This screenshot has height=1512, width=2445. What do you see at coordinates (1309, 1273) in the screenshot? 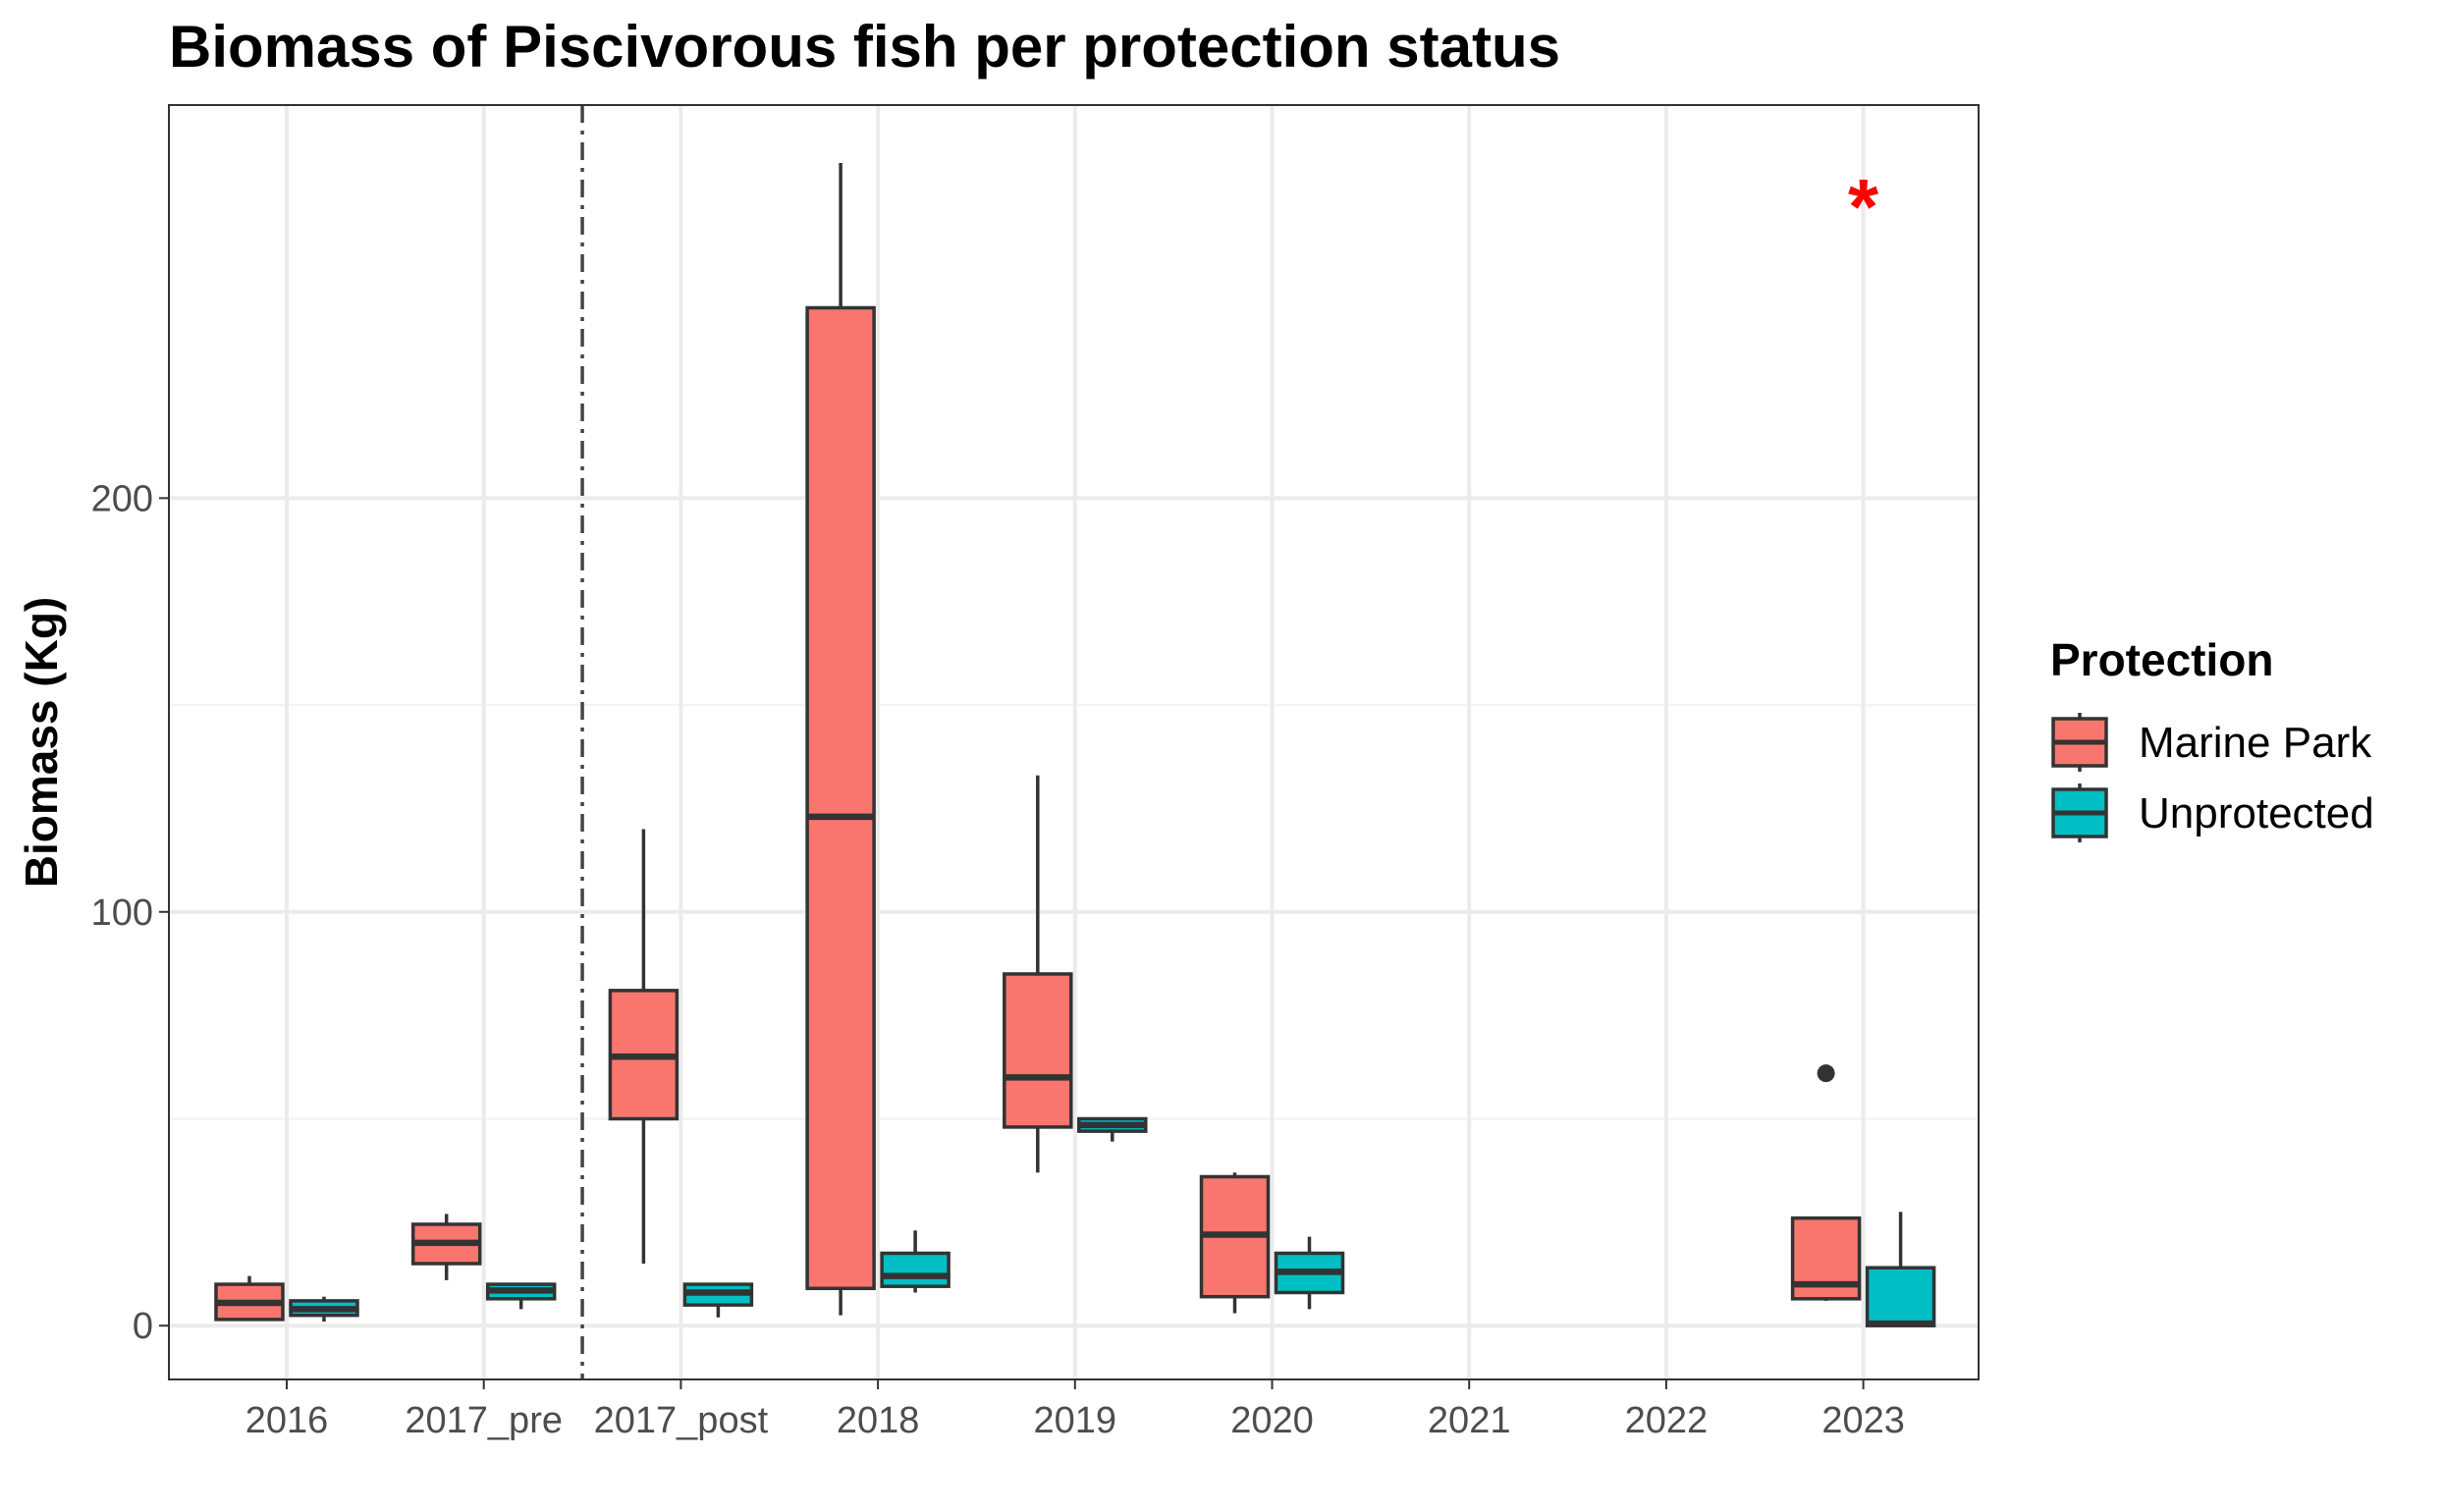
I see `box-unprotected-2020` at bounding box center [1309, 1273].